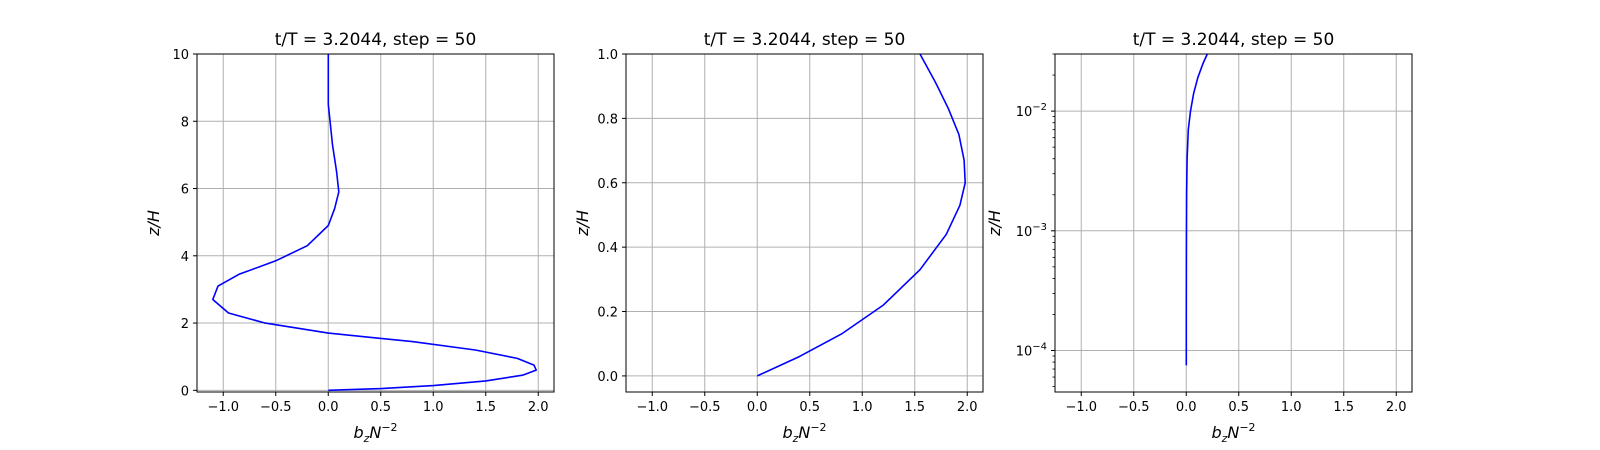 This screenshot has height=450, width=1600. I want to click on y-tick-label: 8, so click(185, 122).